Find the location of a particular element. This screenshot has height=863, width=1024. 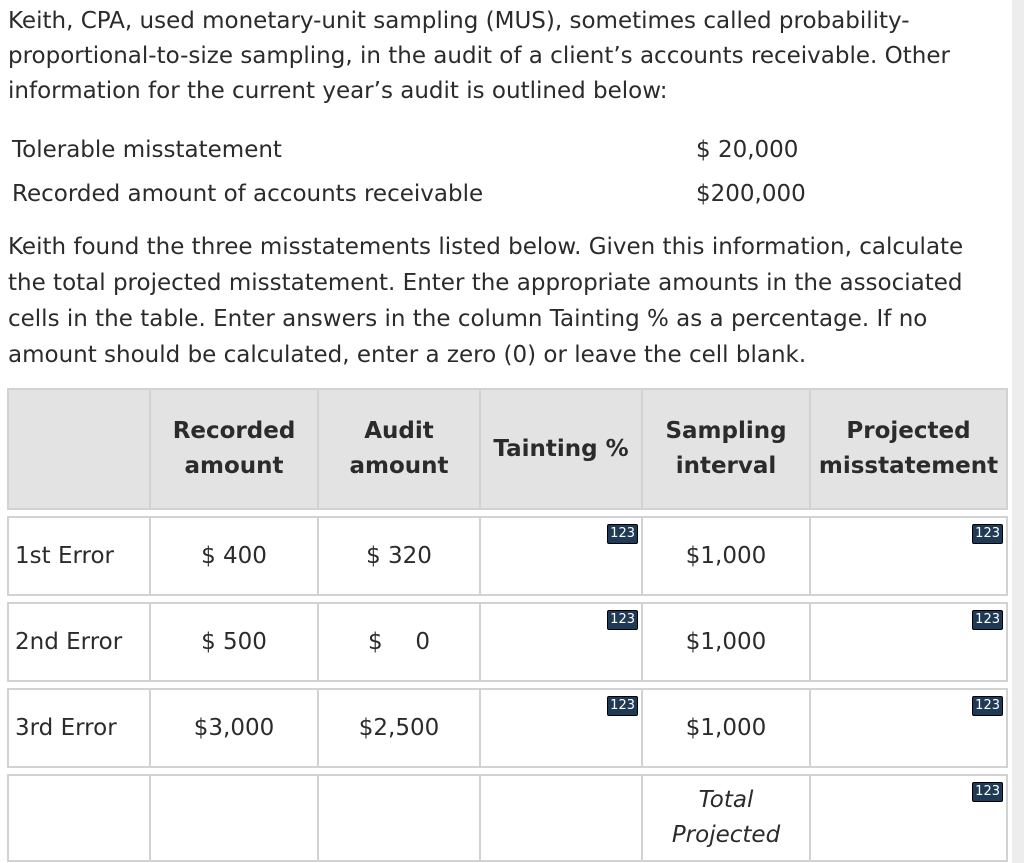

table-row-error-3: 3rd Error $3,000 $2,500 123 $1,000 123 is located at coordinates (507, 728).